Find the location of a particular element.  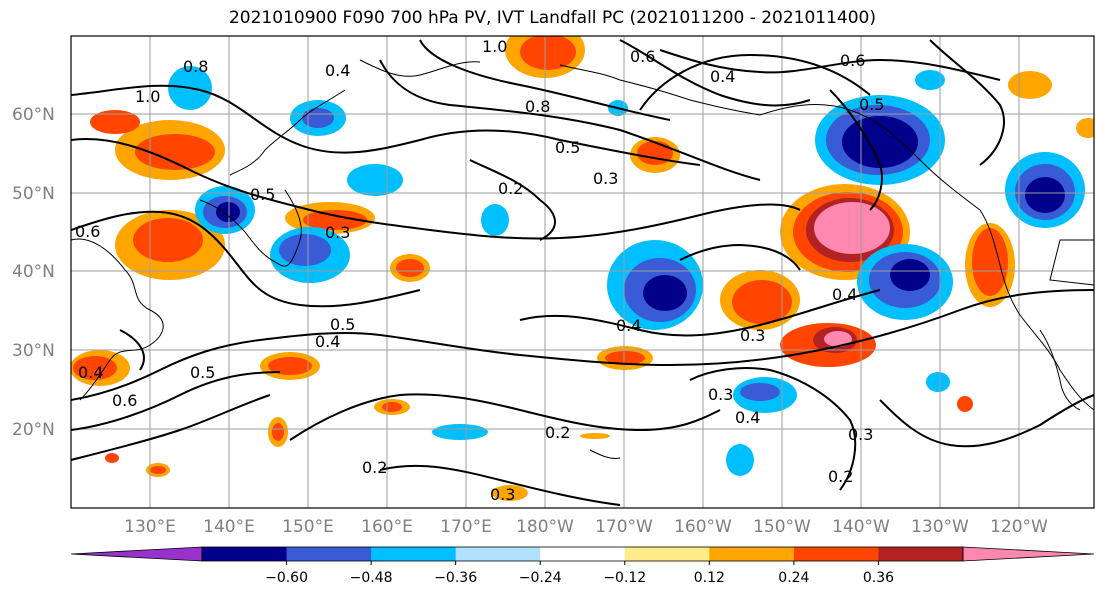

colorbar-tick-label: −0.24 is located at coordinates (540, 578).